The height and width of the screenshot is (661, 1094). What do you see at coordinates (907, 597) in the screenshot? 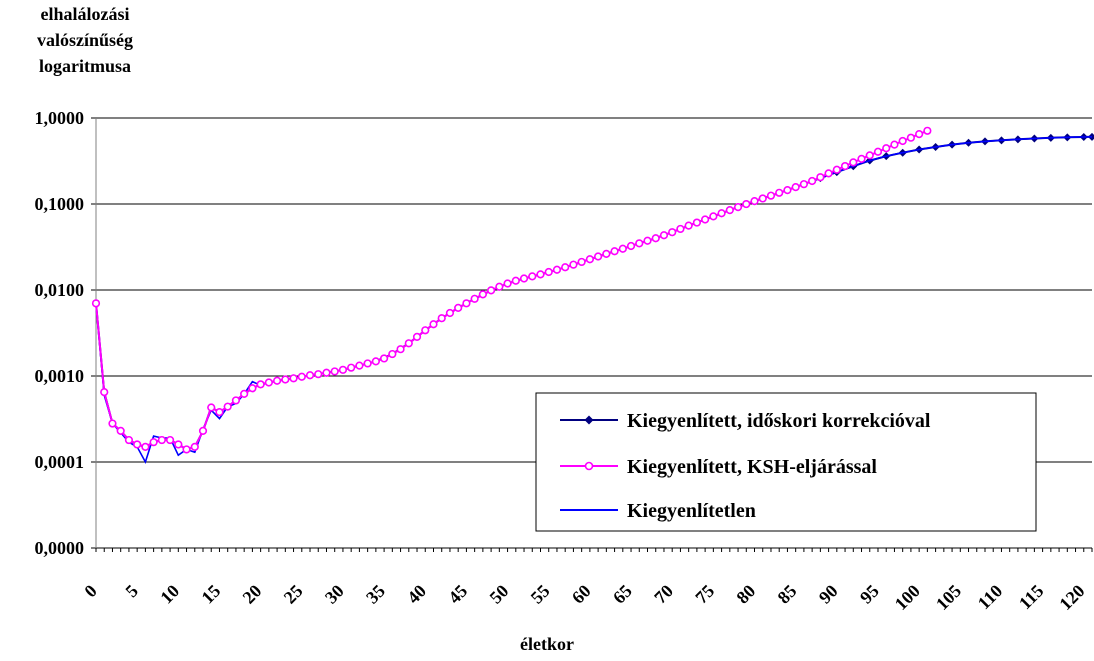
I see `x-tick-label: 100` at bounding box center [907, 597].